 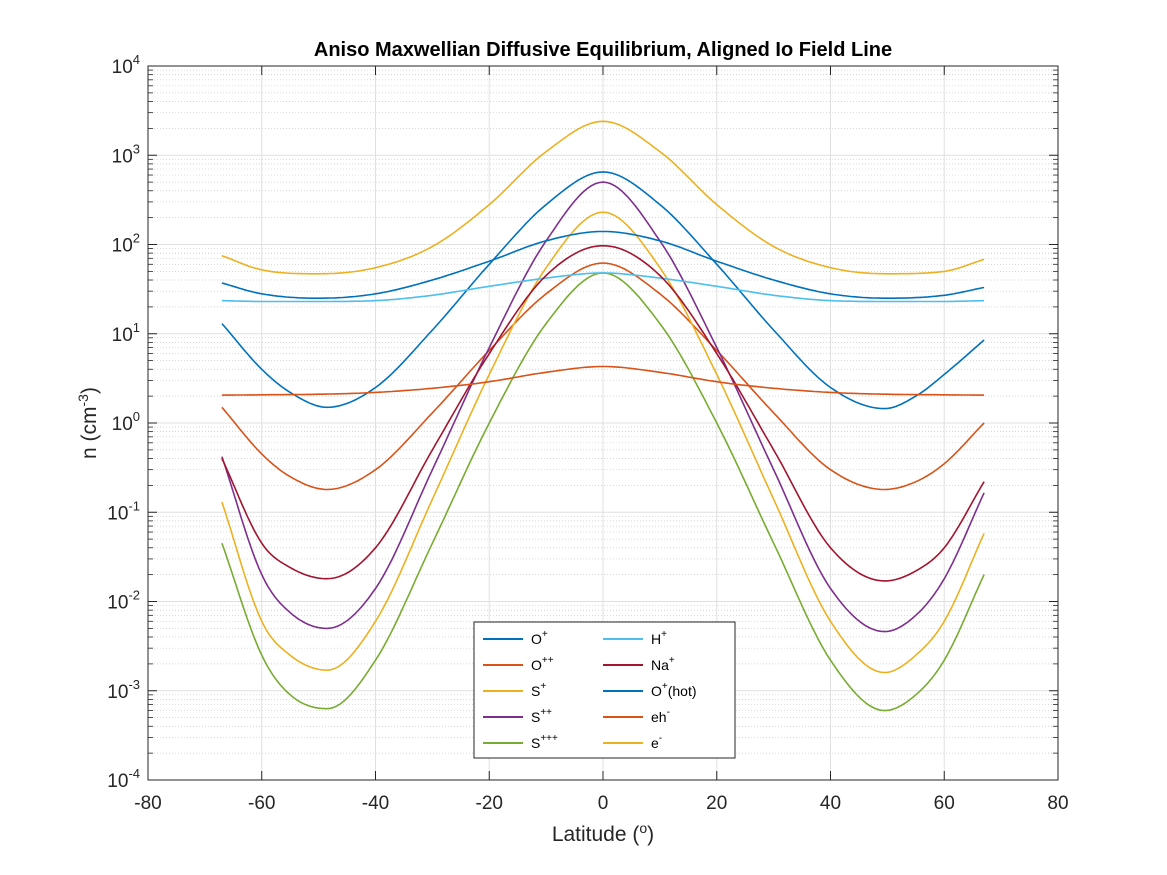 I want to click on y-tick-label: 10⁻³, so click(x=123, y=690).